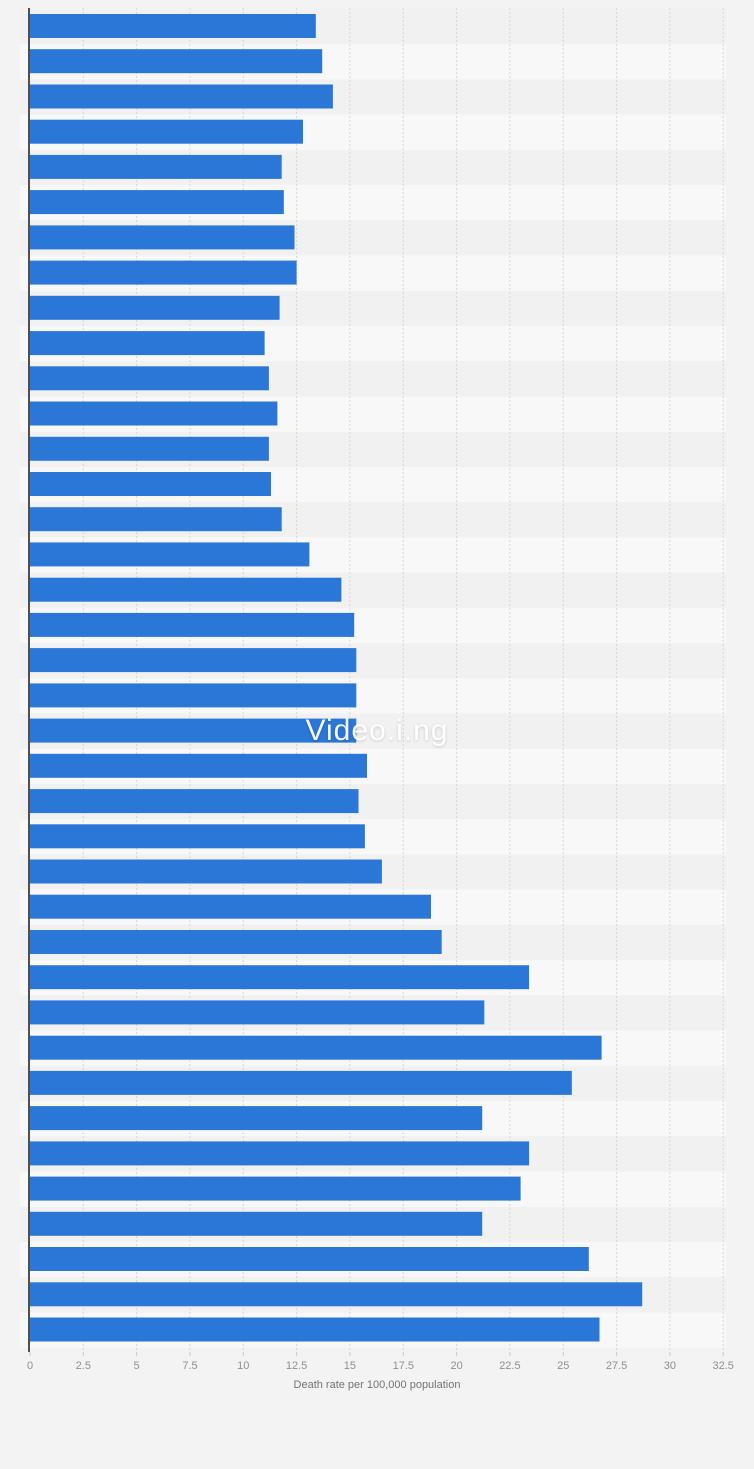 This screenshot has height=1469, width=754. Describe the element at coordinates (670, 1366) in the screenshot. I see `x-tick-label: 30` at that location.